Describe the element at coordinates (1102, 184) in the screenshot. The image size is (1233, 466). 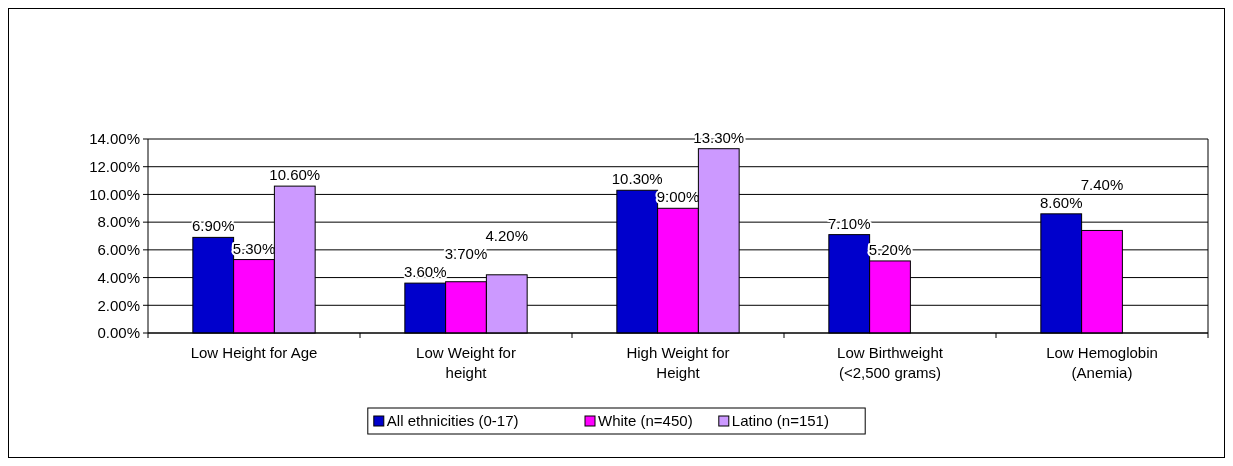
I see `data-label: 7.40%` at that location.